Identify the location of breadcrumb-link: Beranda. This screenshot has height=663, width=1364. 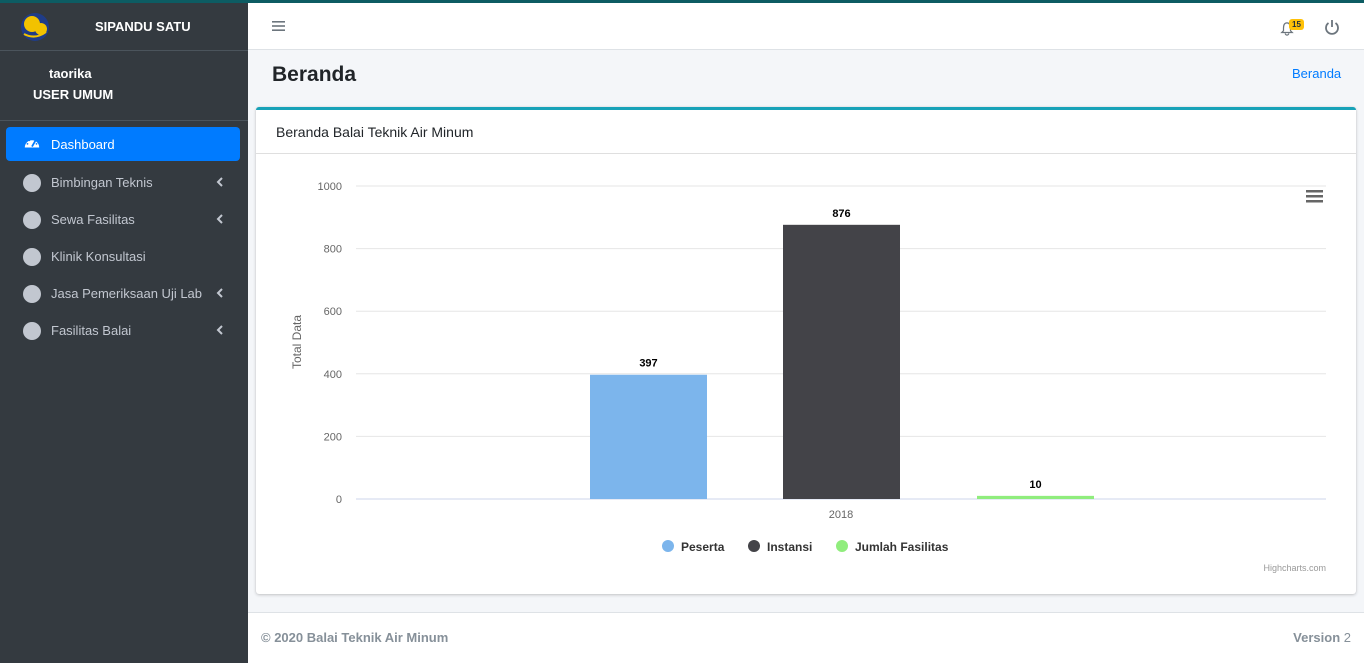
(1317, 73).